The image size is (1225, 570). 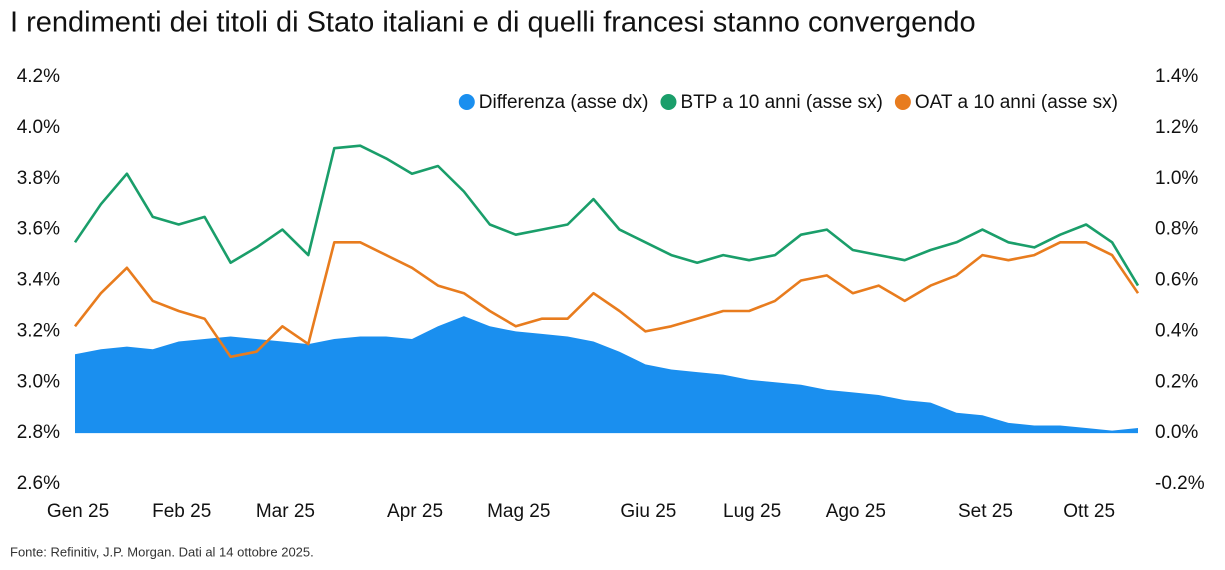 I want to click on legend-label: Differenza (asse dx), so click(x=564, y=102).